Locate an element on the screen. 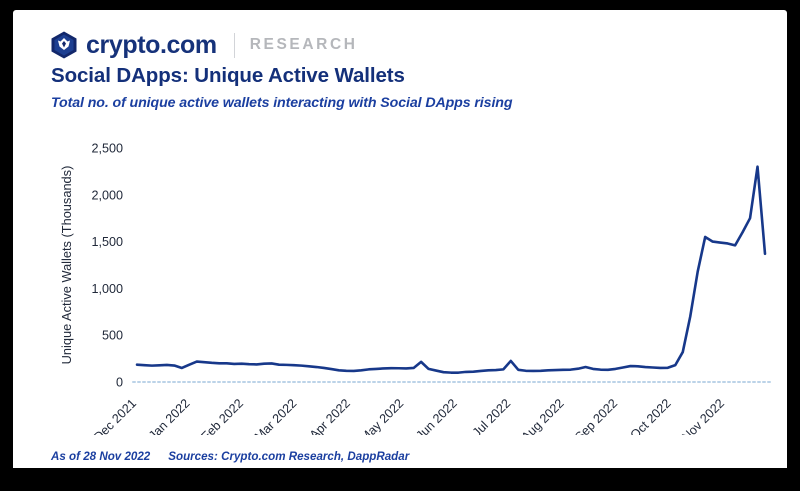 The height and width of the screenshot is (491, 800). x-tick-label: Sep 2022 is located at coordinates (596, 415).